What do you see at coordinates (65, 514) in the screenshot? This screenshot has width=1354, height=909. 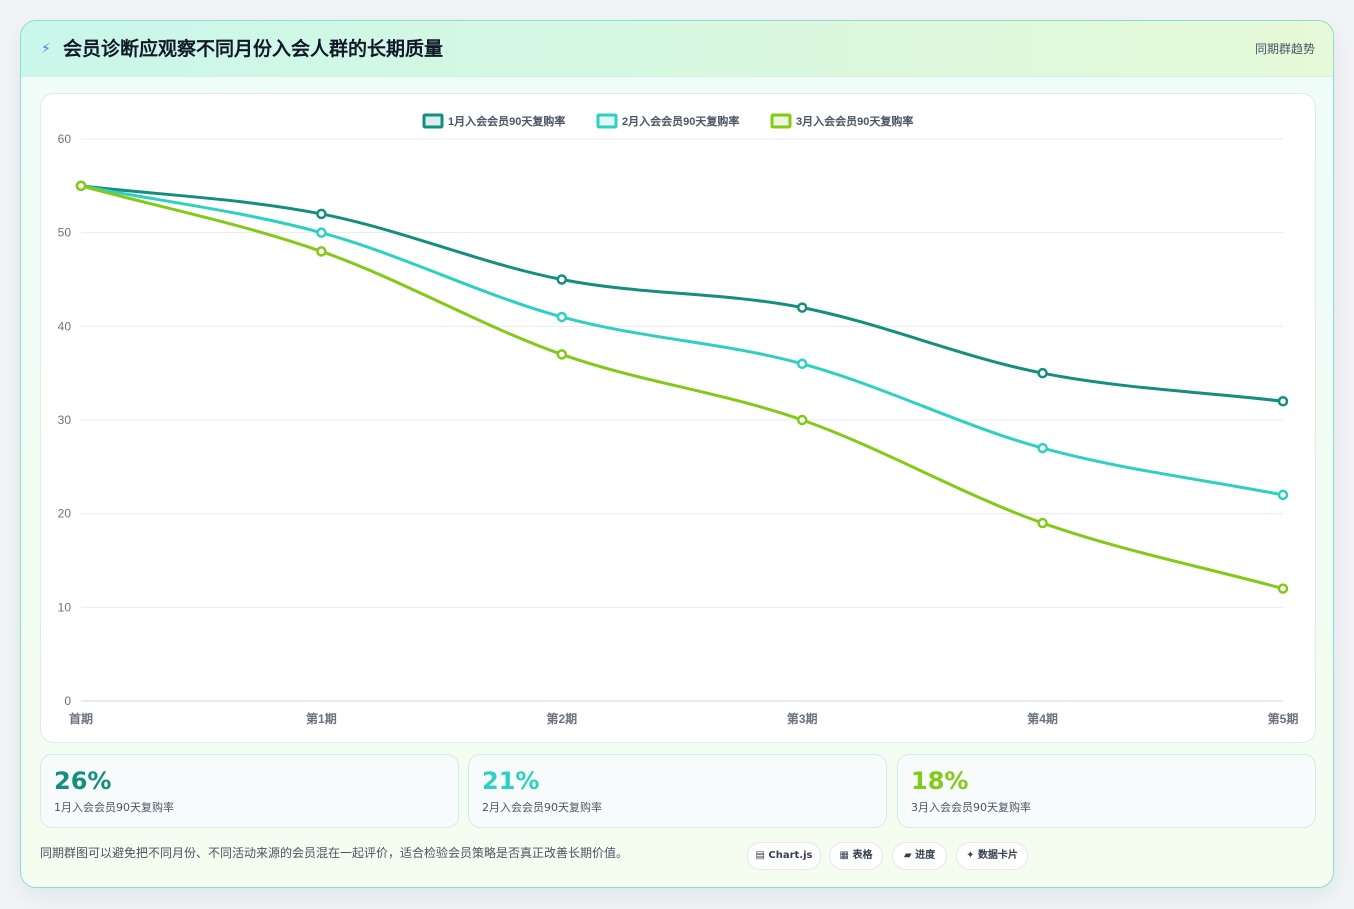 I see `y-tick-label: 20` at bounding box center [65, 514].